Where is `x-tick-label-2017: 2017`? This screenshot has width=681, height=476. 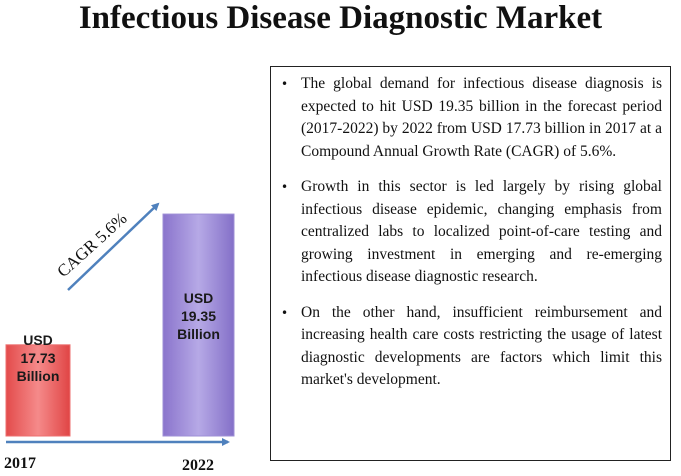
x-tick-label-2017: 2017 is located at coordinates (20, 463).